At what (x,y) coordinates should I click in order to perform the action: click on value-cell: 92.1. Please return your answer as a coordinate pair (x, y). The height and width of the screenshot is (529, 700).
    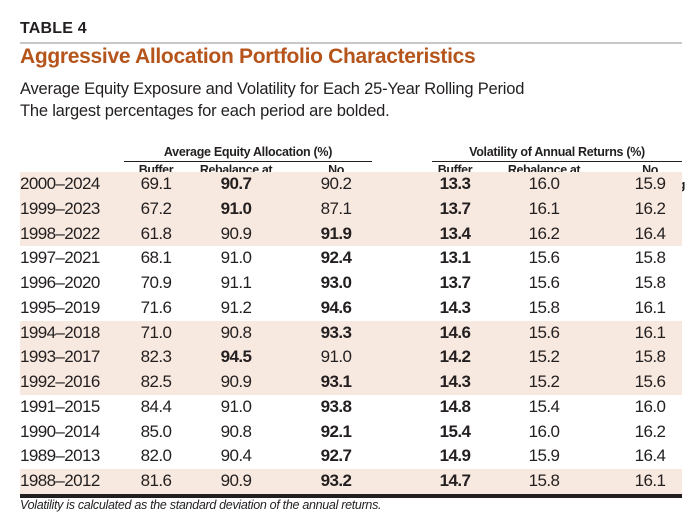
    Looking at the image, I should click on (336, 431).